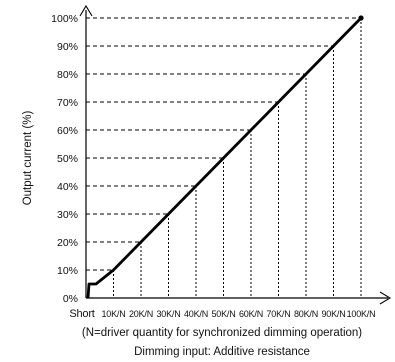  I want to click on y-tick-label: 80%, so click(67, 75).